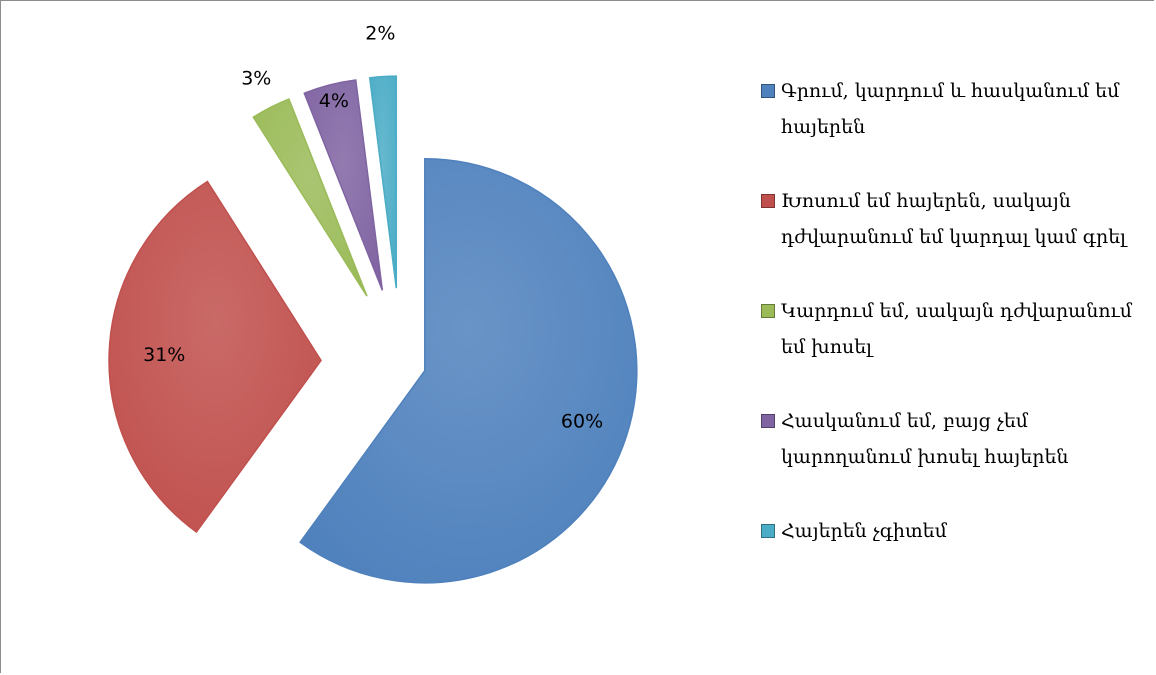  Describe the element at coordinates (864, 531) in the screenshot. I see `legend-label: Հայերեն չգիտեմ` at that location.